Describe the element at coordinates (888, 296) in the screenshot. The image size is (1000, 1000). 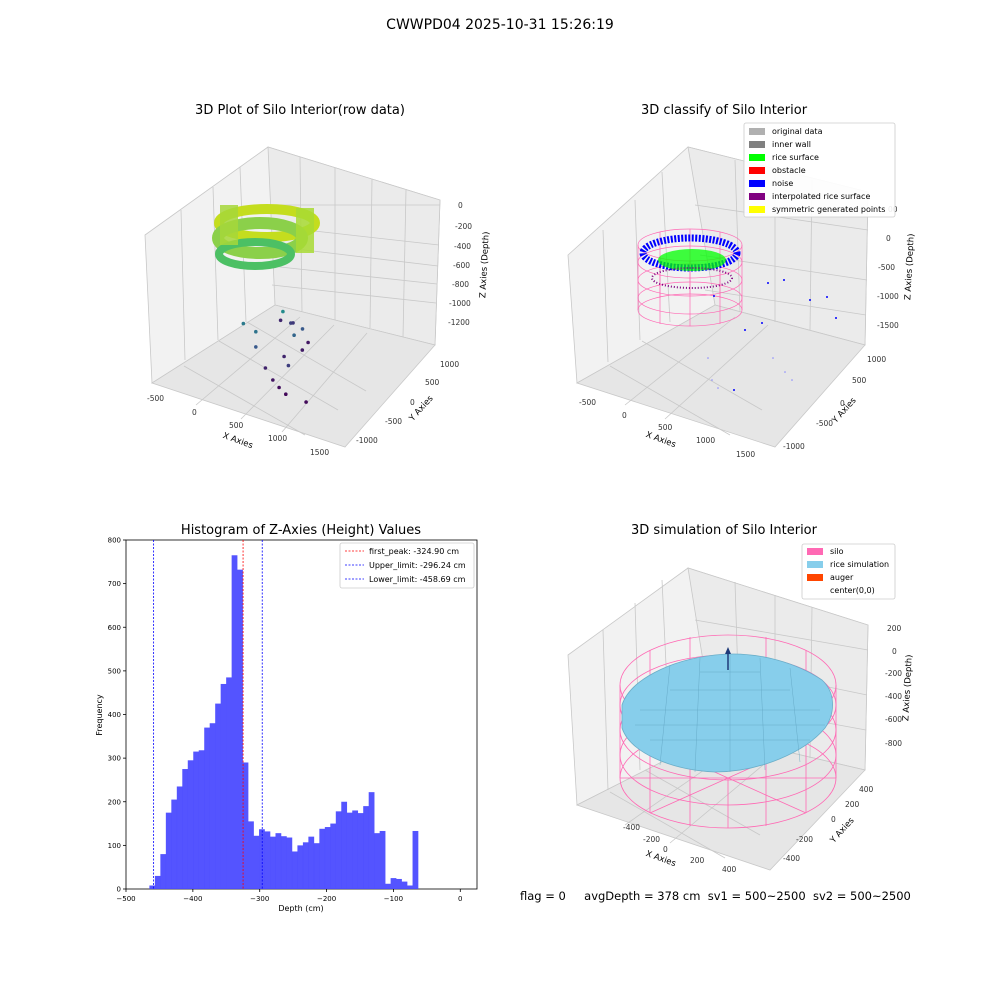
I see `z-tick-label: -1000` at that location.